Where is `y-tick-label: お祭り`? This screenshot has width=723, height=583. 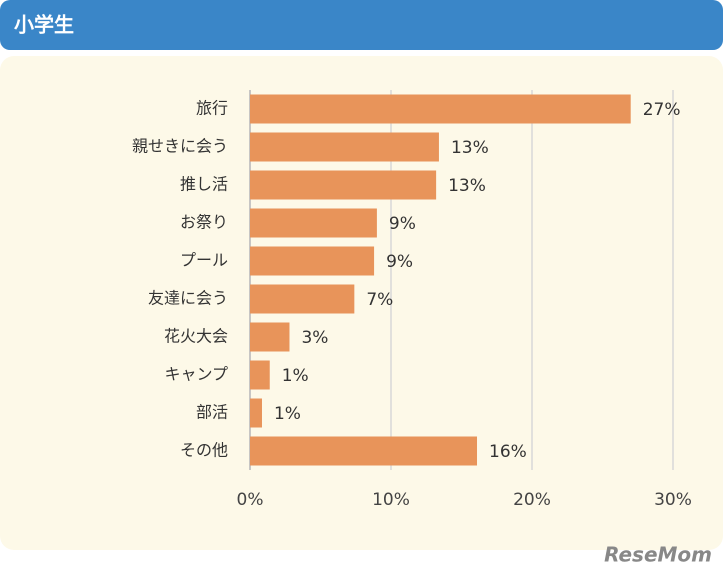 y-tick-label: お祭り is located at coordinates (204, 222).